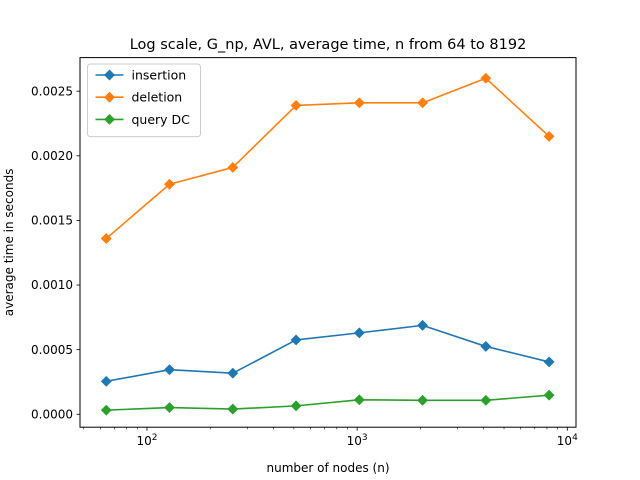 The image size is (640, 480). I want to click on x-tick-label: 10³, so click(357, 440).